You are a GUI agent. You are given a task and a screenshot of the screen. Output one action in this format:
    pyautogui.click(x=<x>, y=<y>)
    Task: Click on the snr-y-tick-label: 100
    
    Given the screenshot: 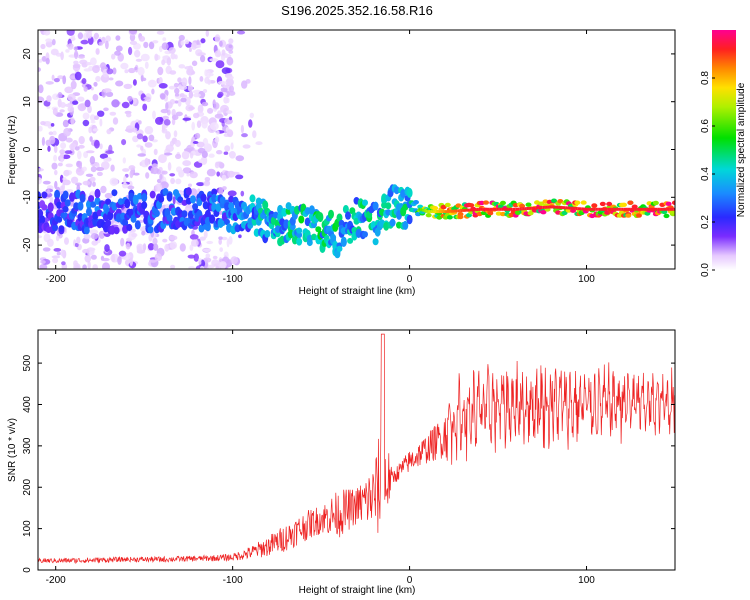 What is the action you would take?
    pyautogui.click(x=27, y=528)
    